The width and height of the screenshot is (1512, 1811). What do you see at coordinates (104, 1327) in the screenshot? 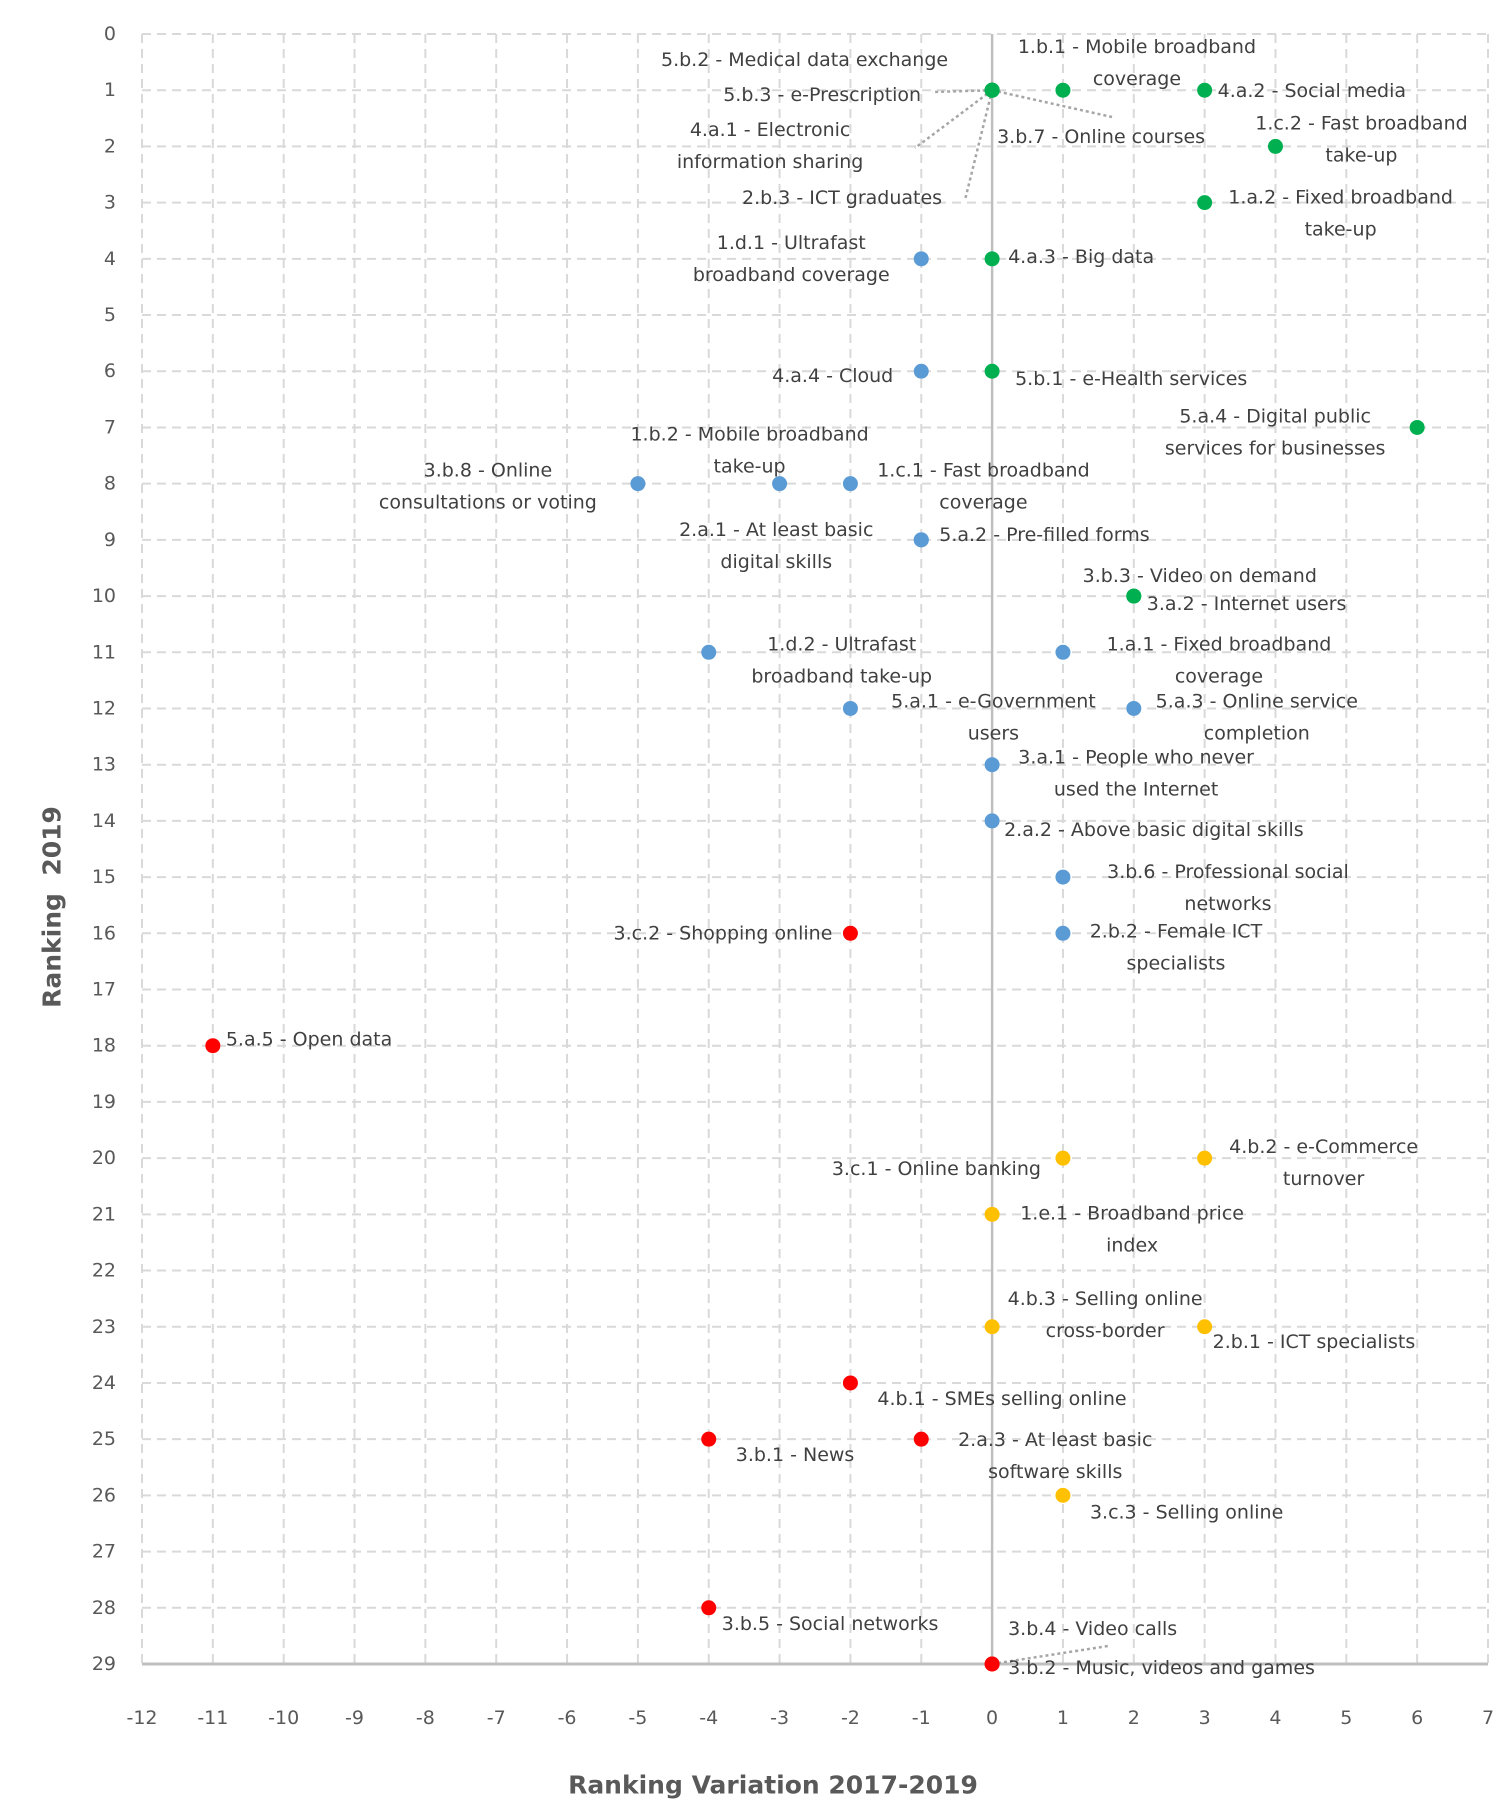
I see `y-tick-label: 23` at bounding box center [104, 1327].